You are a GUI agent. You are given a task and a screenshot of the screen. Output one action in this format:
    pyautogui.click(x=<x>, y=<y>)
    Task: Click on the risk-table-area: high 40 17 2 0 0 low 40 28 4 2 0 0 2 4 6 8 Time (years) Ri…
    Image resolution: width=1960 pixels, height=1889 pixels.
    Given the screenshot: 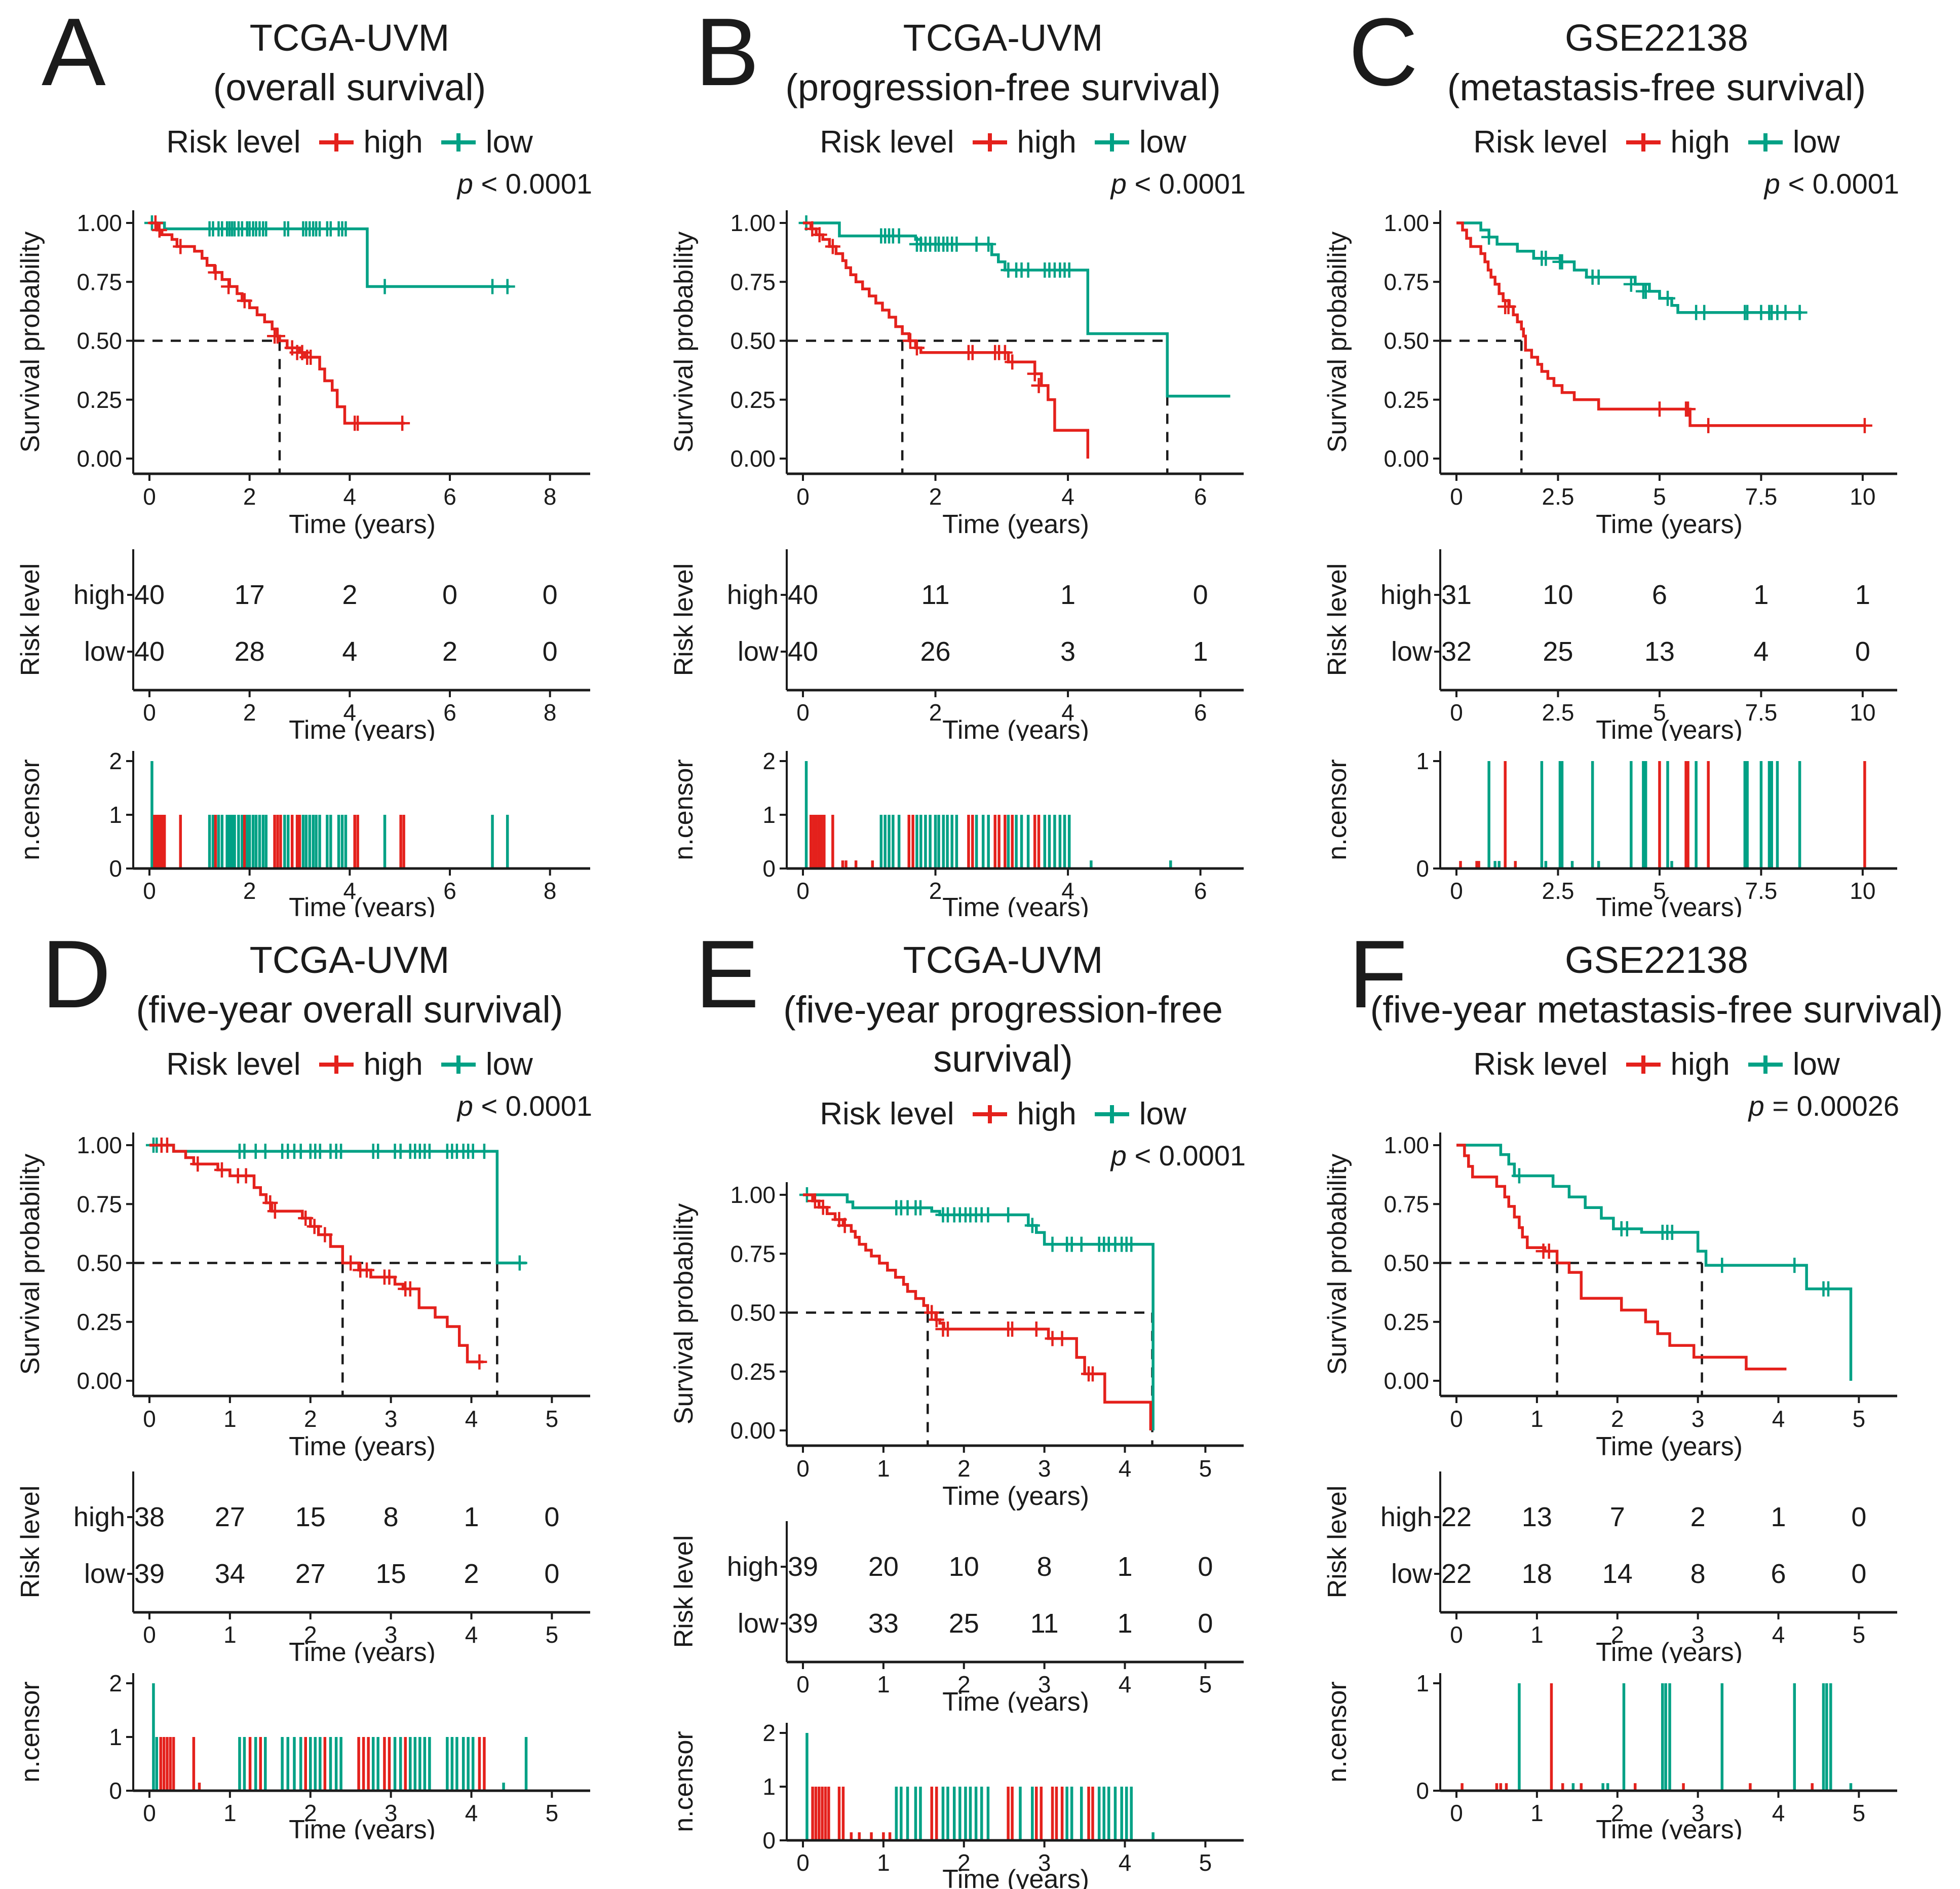 What is the action you would take?
    pyautogui.click(x=303, y=645)
    